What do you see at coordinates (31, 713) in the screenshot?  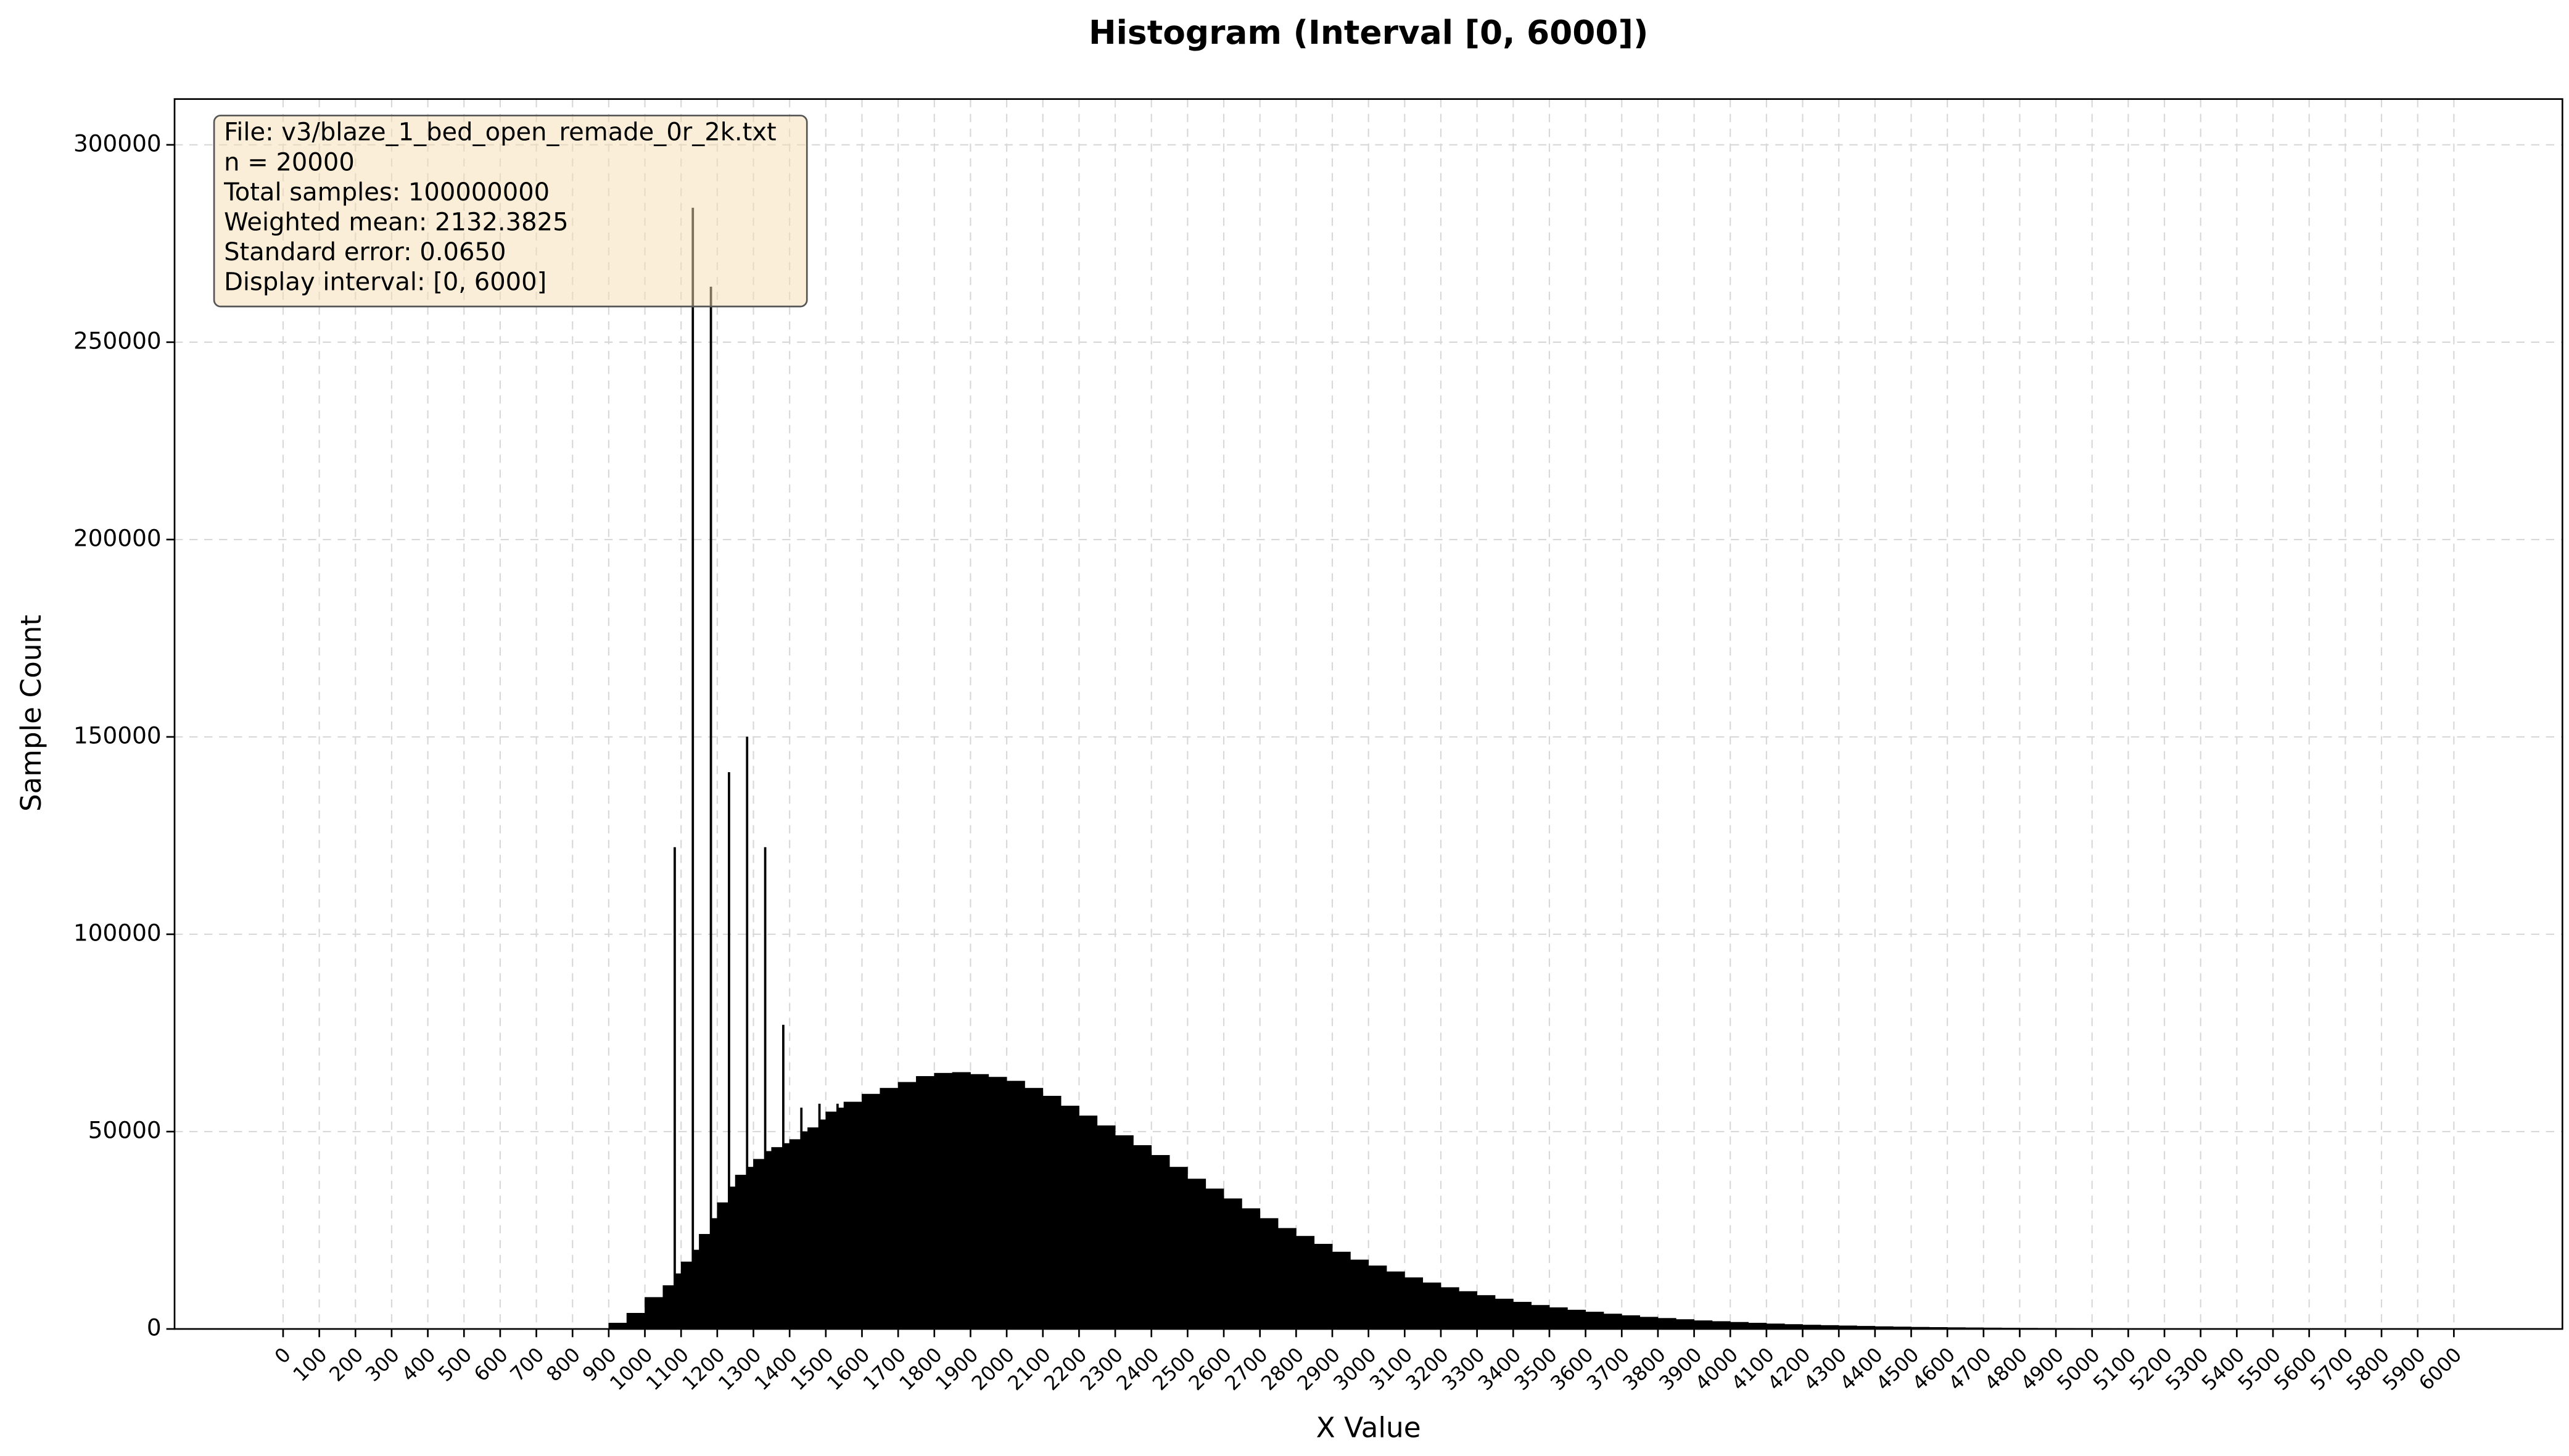 I see `y-axis-label: Sample Count` at bounding box center [31, 713].